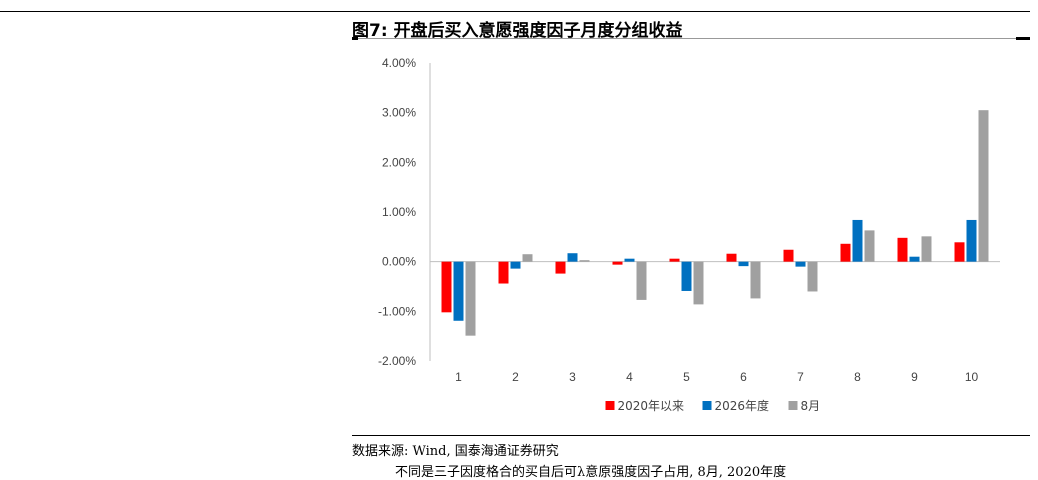 This screenshot has height=480, width=1038. Describe the element at coordinates (742, 405) in the screenshot. I see `legend-label: 2026年度` at that location.